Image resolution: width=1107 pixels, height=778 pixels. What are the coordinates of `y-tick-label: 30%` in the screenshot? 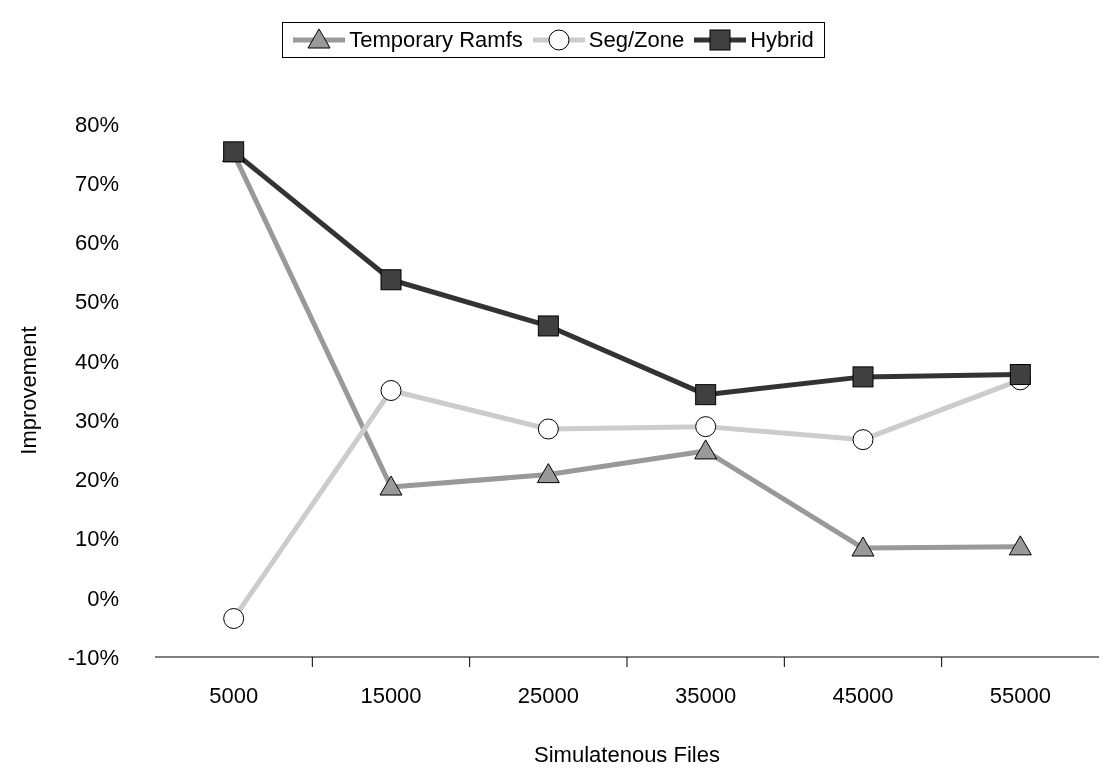 It's located at (96, 420).